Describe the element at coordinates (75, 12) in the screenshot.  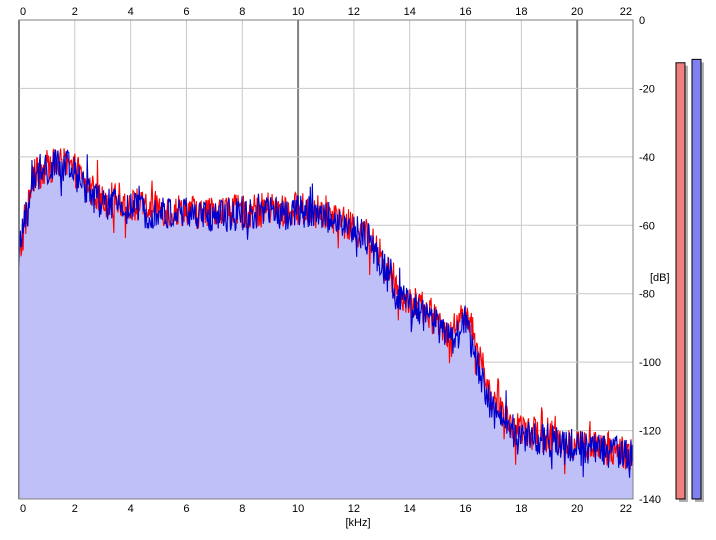
I see `x-tick-label-top: 2` at that location.